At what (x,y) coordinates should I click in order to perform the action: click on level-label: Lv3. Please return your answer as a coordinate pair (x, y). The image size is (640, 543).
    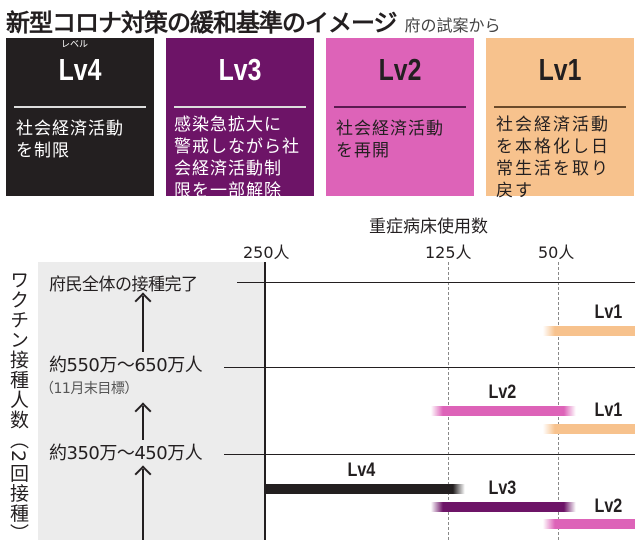
    Looking at the image, I should click on (240, 69).